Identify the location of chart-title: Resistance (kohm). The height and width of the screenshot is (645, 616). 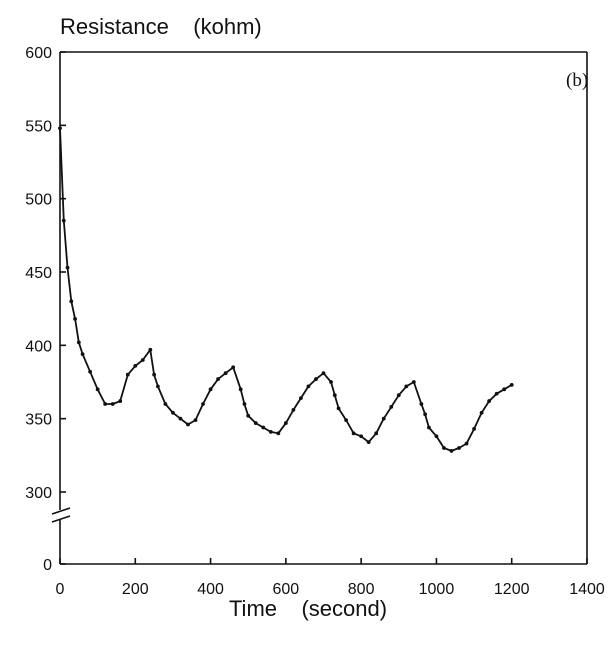
(161, 26).